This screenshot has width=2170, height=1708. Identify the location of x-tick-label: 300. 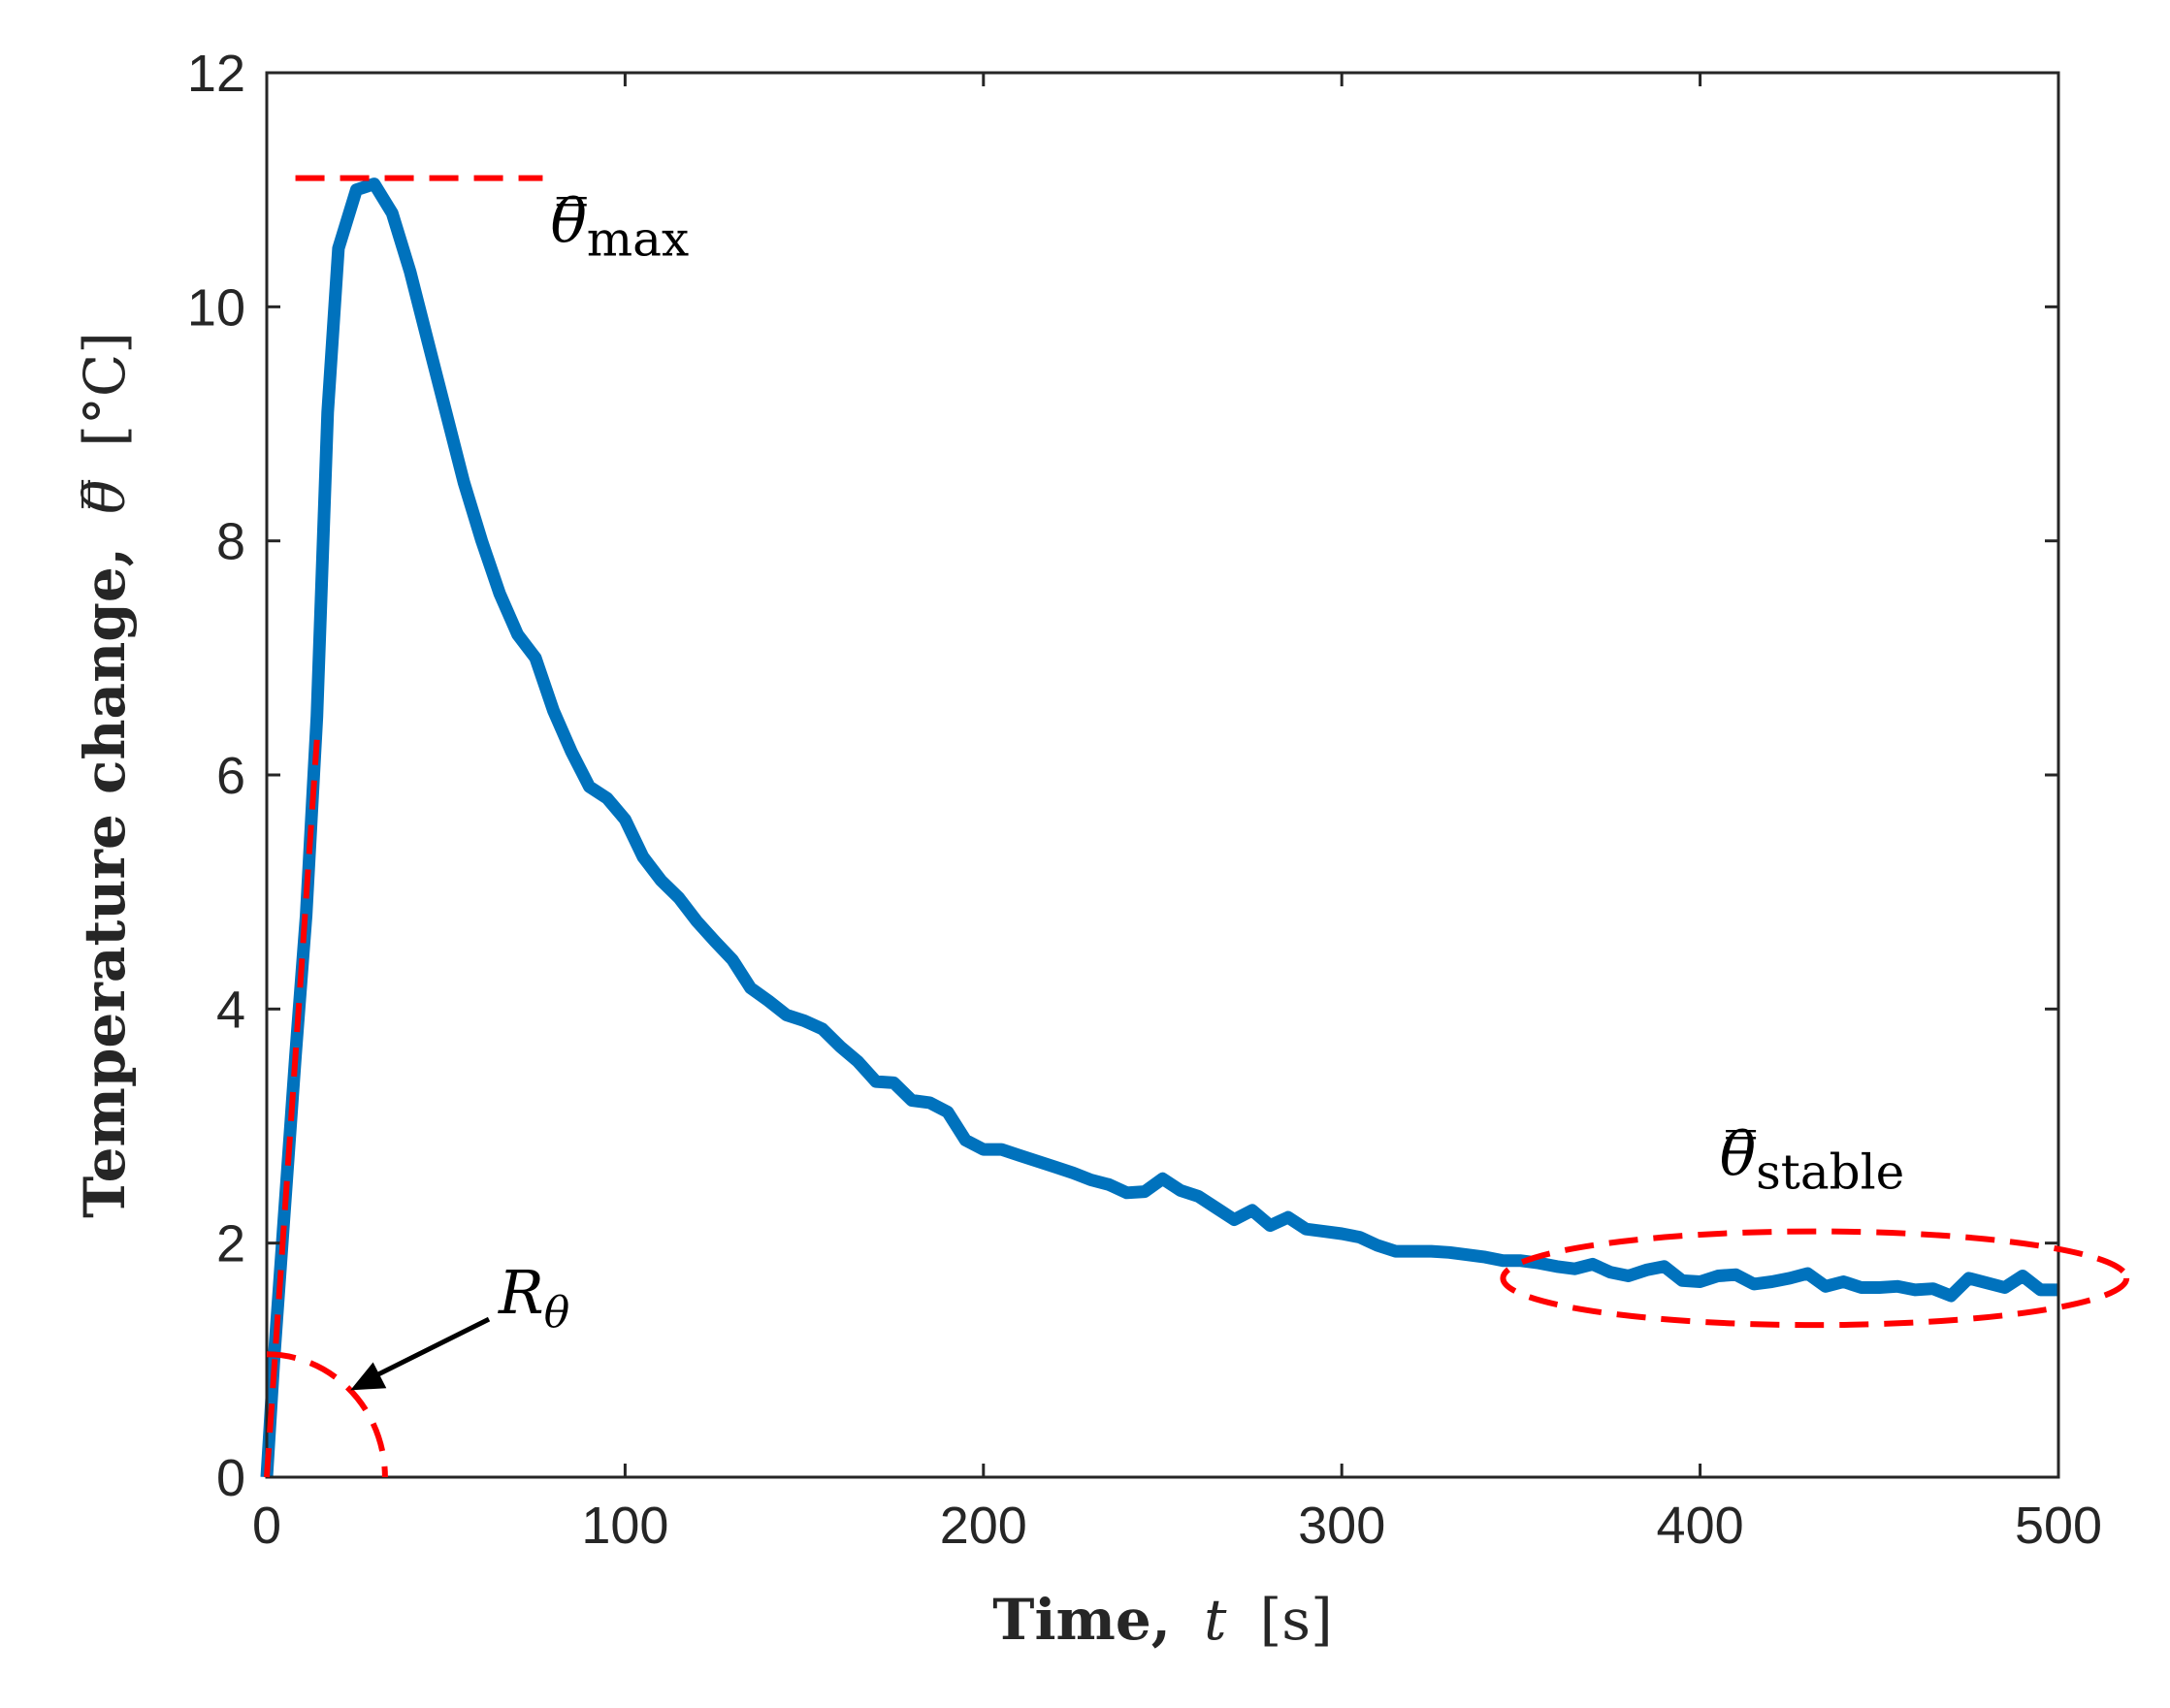
(1341, 1526).